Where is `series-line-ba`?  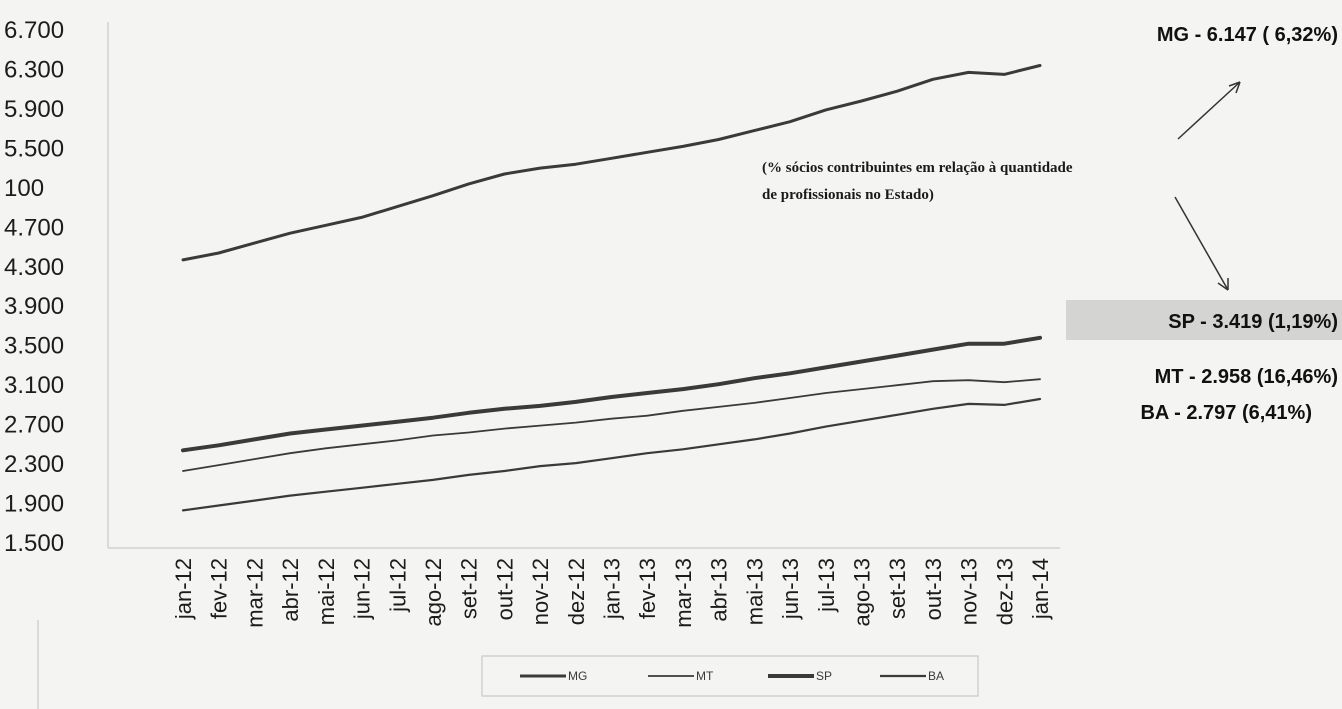
series-line-ba is located at coordinates (611, 454).